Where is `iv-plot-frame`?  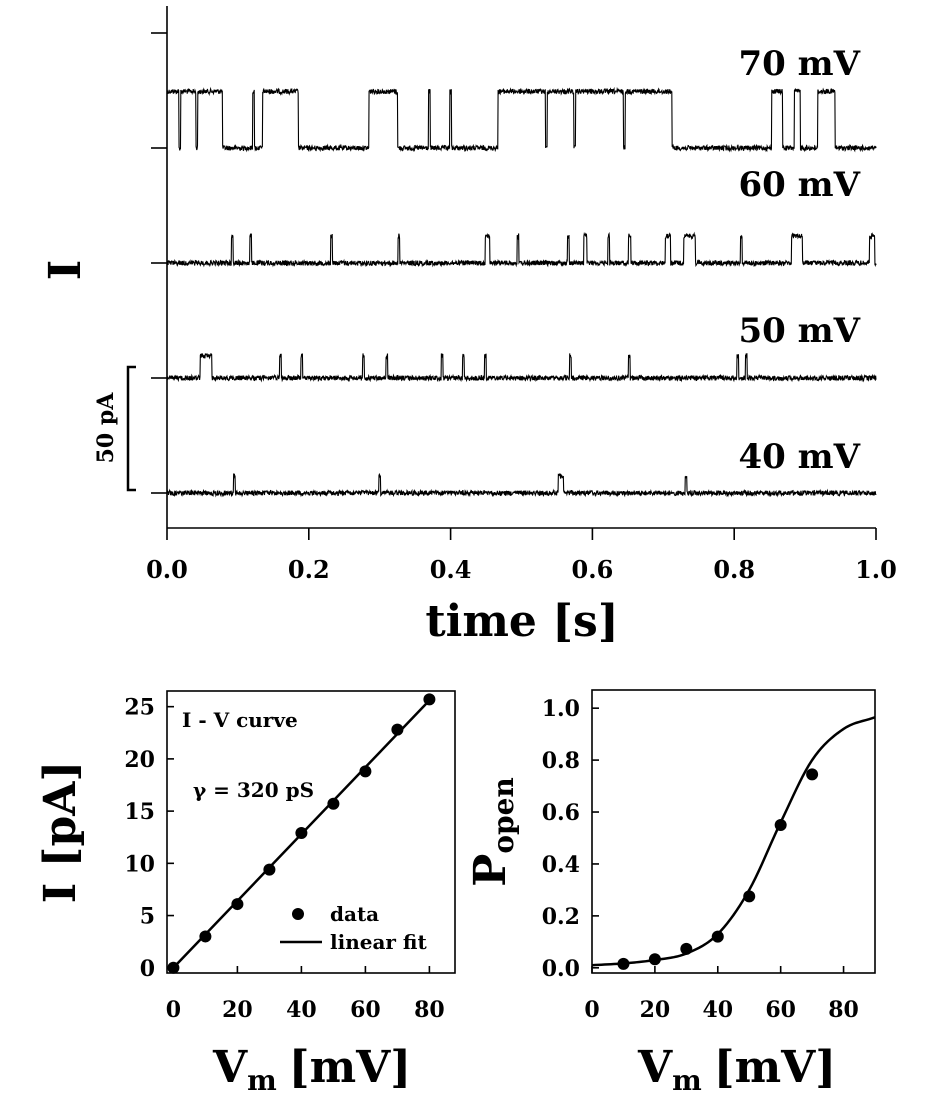 iv-plot-frame is located at coordinates (311, 832).